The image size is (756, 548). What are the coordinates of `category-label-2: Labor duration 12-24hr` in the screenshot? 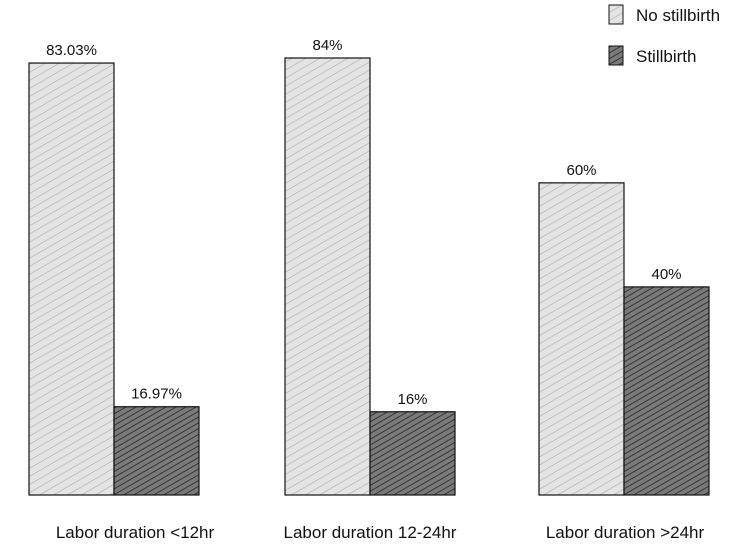 It's located at (370, 532).